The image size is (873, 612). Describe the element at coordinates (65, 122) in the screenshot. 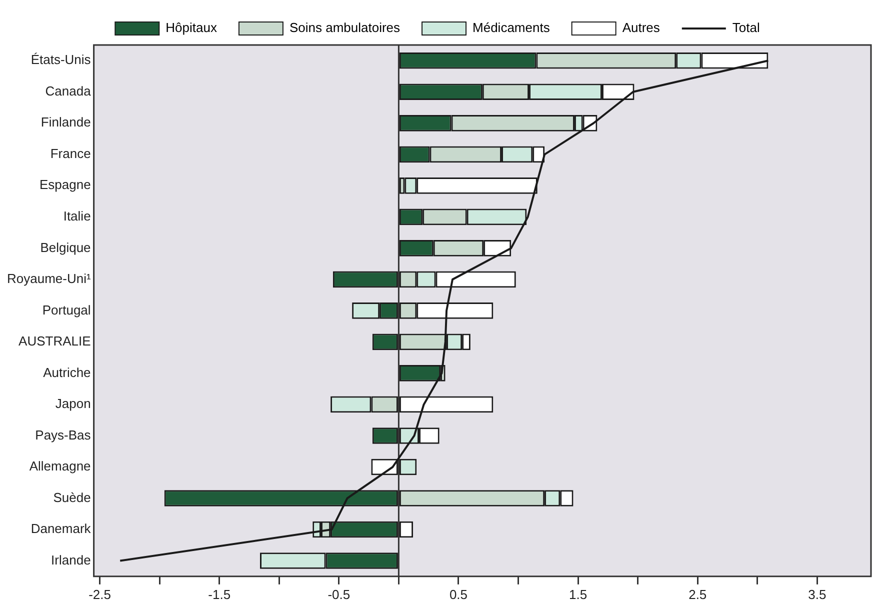

I see `y-tick-label: Finlande` at that location.